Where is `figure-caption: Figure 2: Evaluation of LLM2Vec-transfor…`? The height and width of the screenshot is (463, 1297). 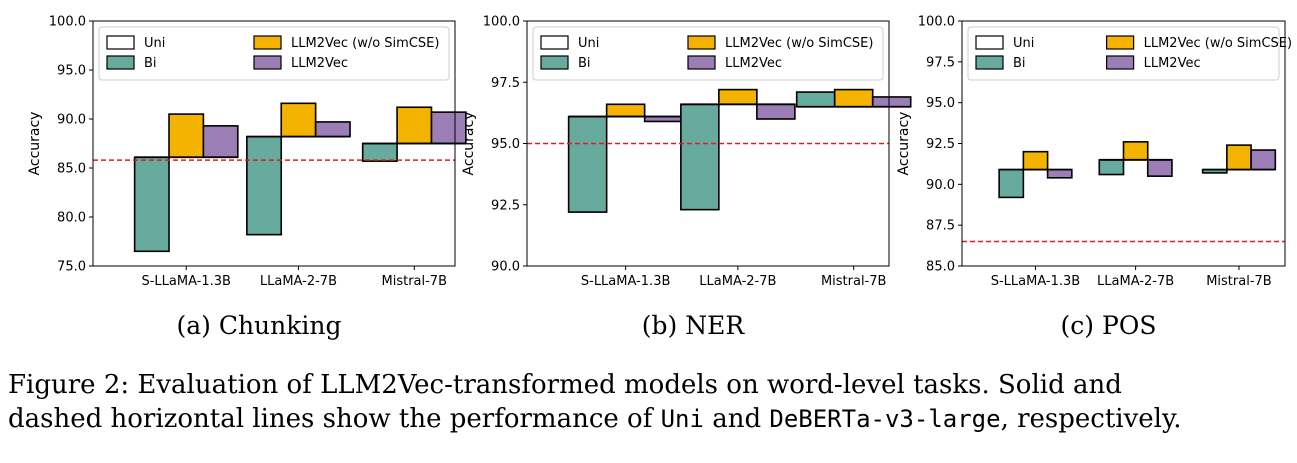 figure-caption: Figure 2: Evaluation of LLM2Vec-transfor… is located at coordinates (650, 402).